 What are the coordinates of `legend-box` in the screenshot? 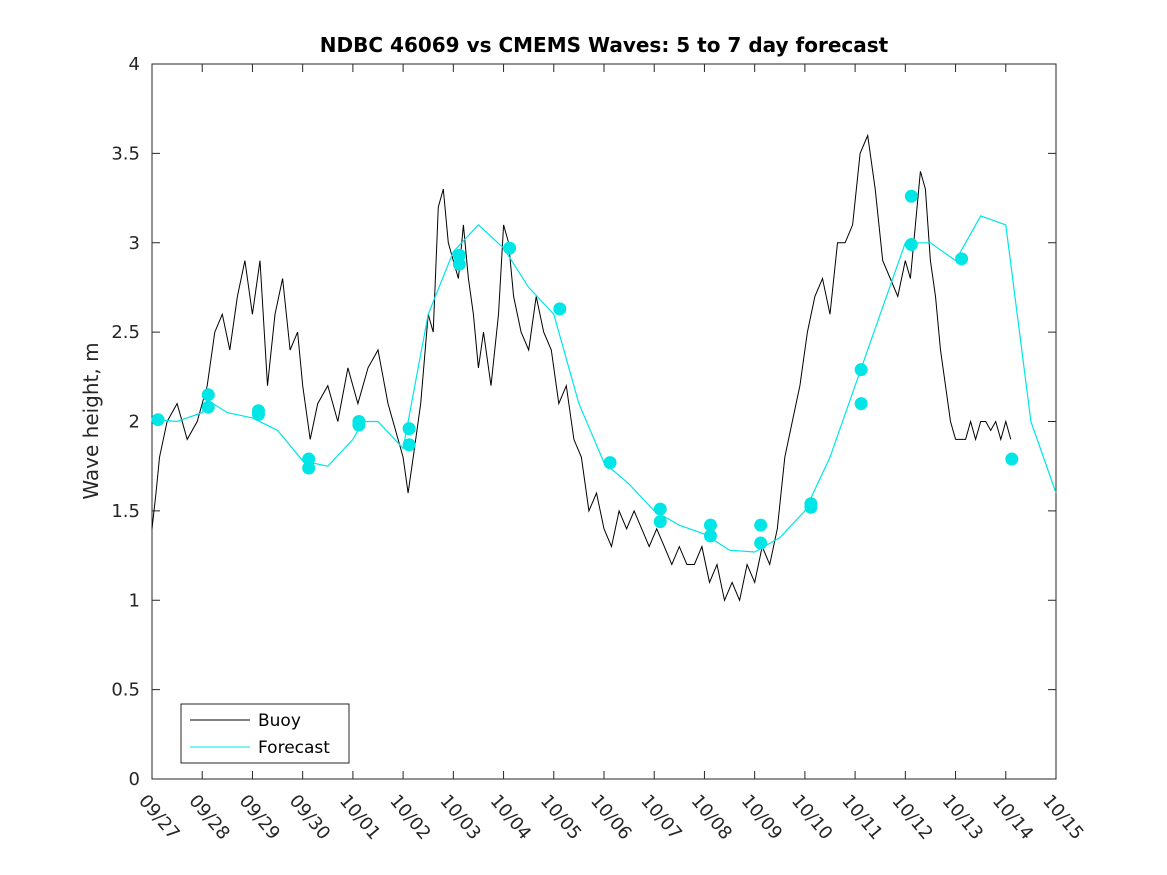 It's located at (265, 733).